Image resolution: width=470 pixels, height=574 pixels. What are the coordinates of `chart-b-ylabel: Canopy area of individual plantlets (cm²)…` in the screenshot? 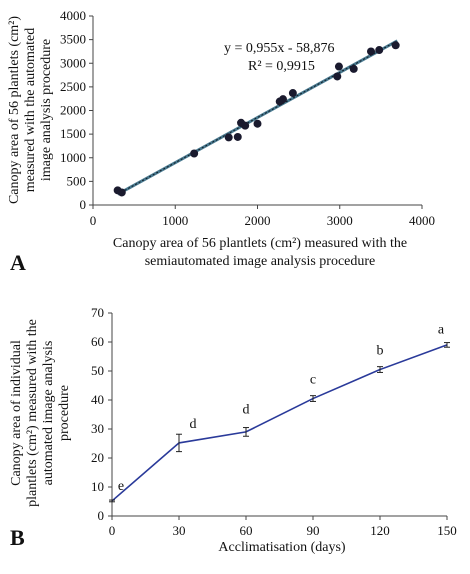 It's located at (40, 413).